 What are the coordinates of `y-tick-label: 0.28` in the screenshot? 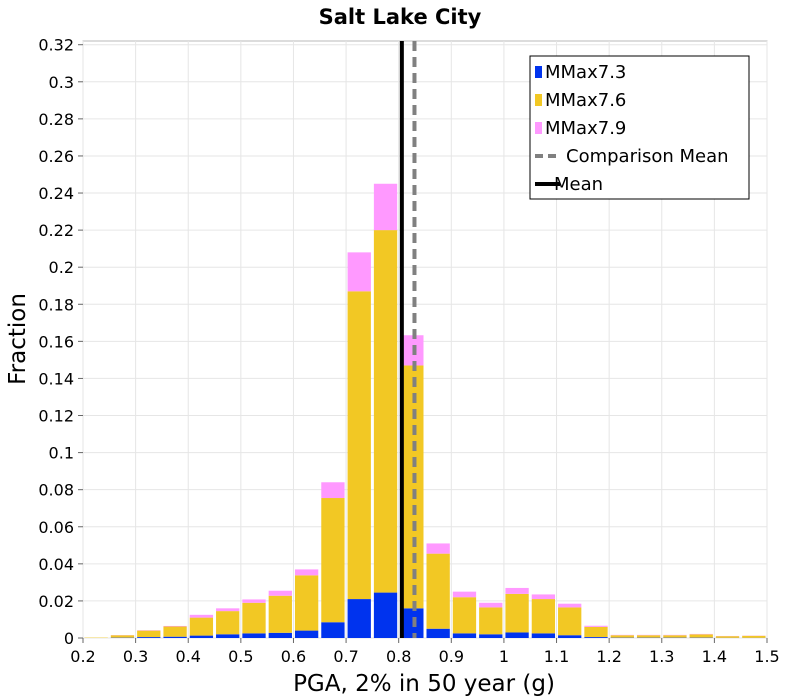 It's located at (56, 119).